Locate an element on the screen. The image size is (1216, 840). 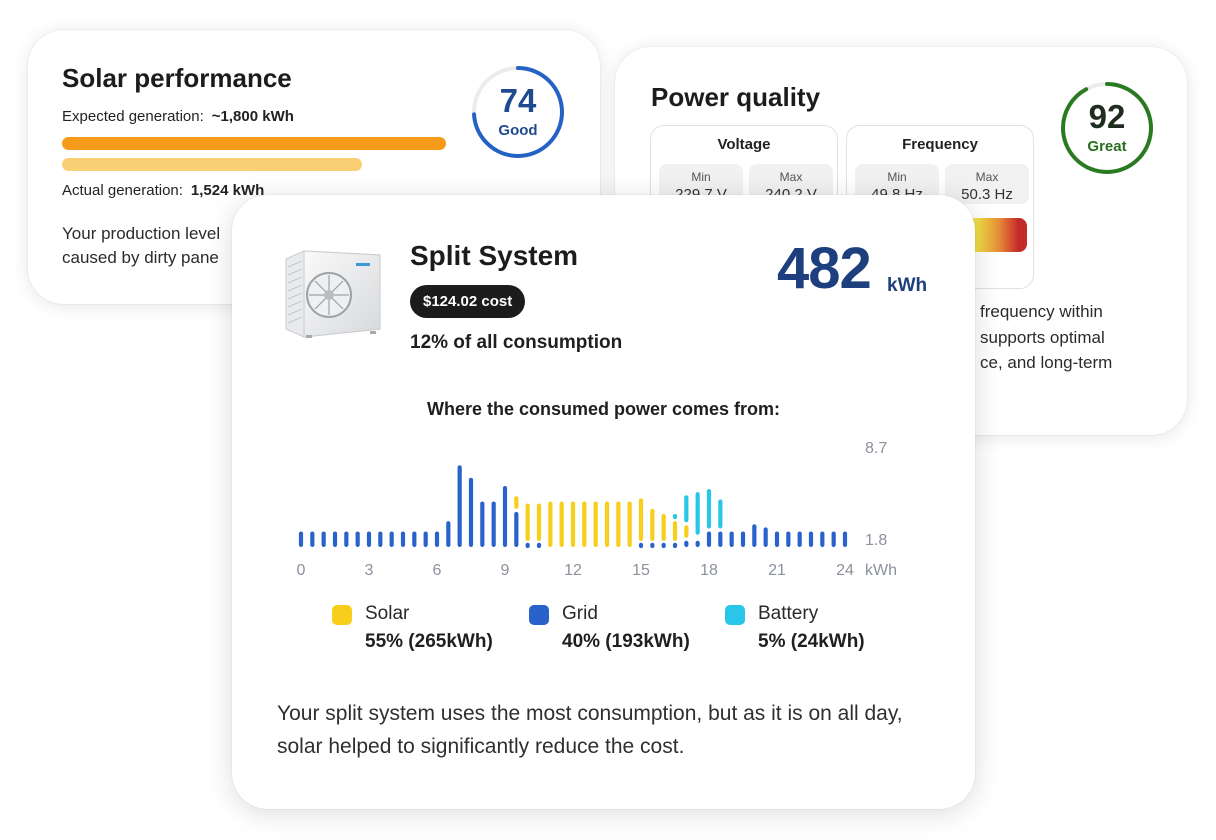
x-tick-label: 15 is located at coordinates (641, 570).